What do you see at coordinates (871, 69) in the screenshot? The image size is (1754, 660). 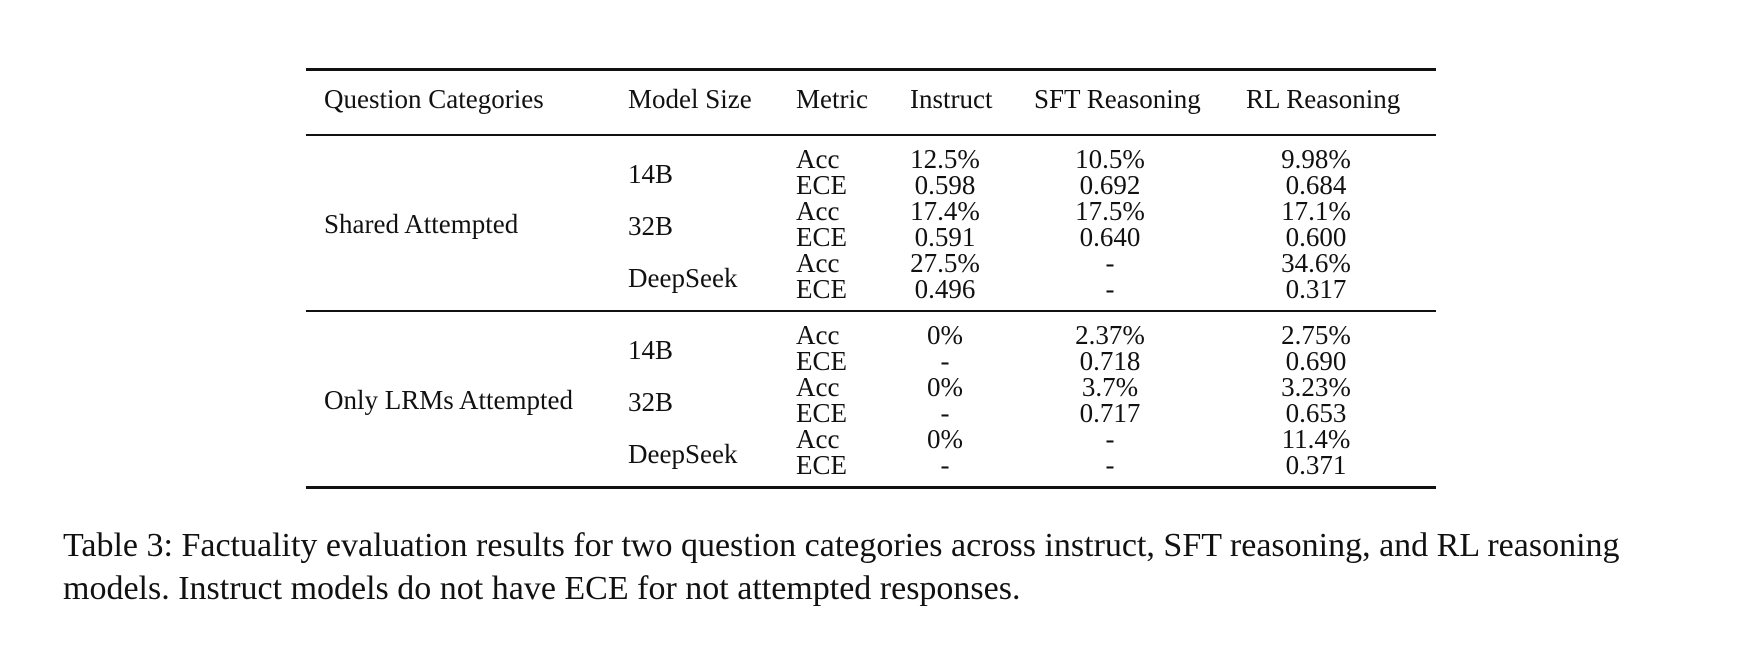 I see `table-top-rule` at bounding box center [871, 69].